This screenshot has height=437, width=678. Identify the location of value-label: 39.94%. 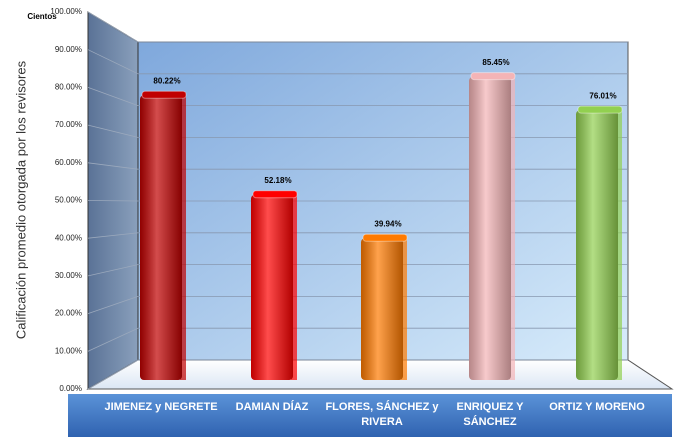
(387, 223).